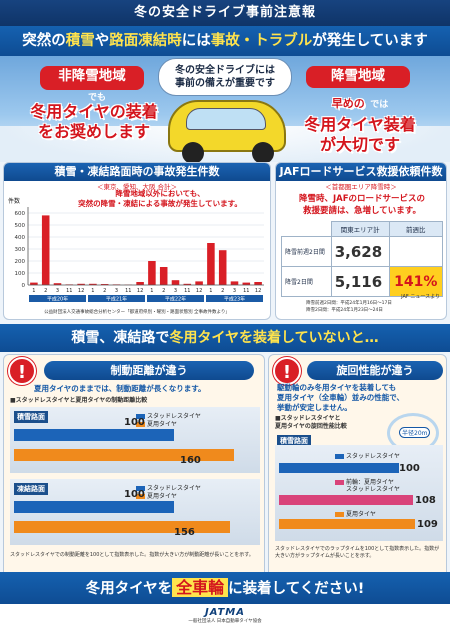  Describe the element at coordinates (427, 524) in the screenshot. I see `bar-value: 109` at that location.